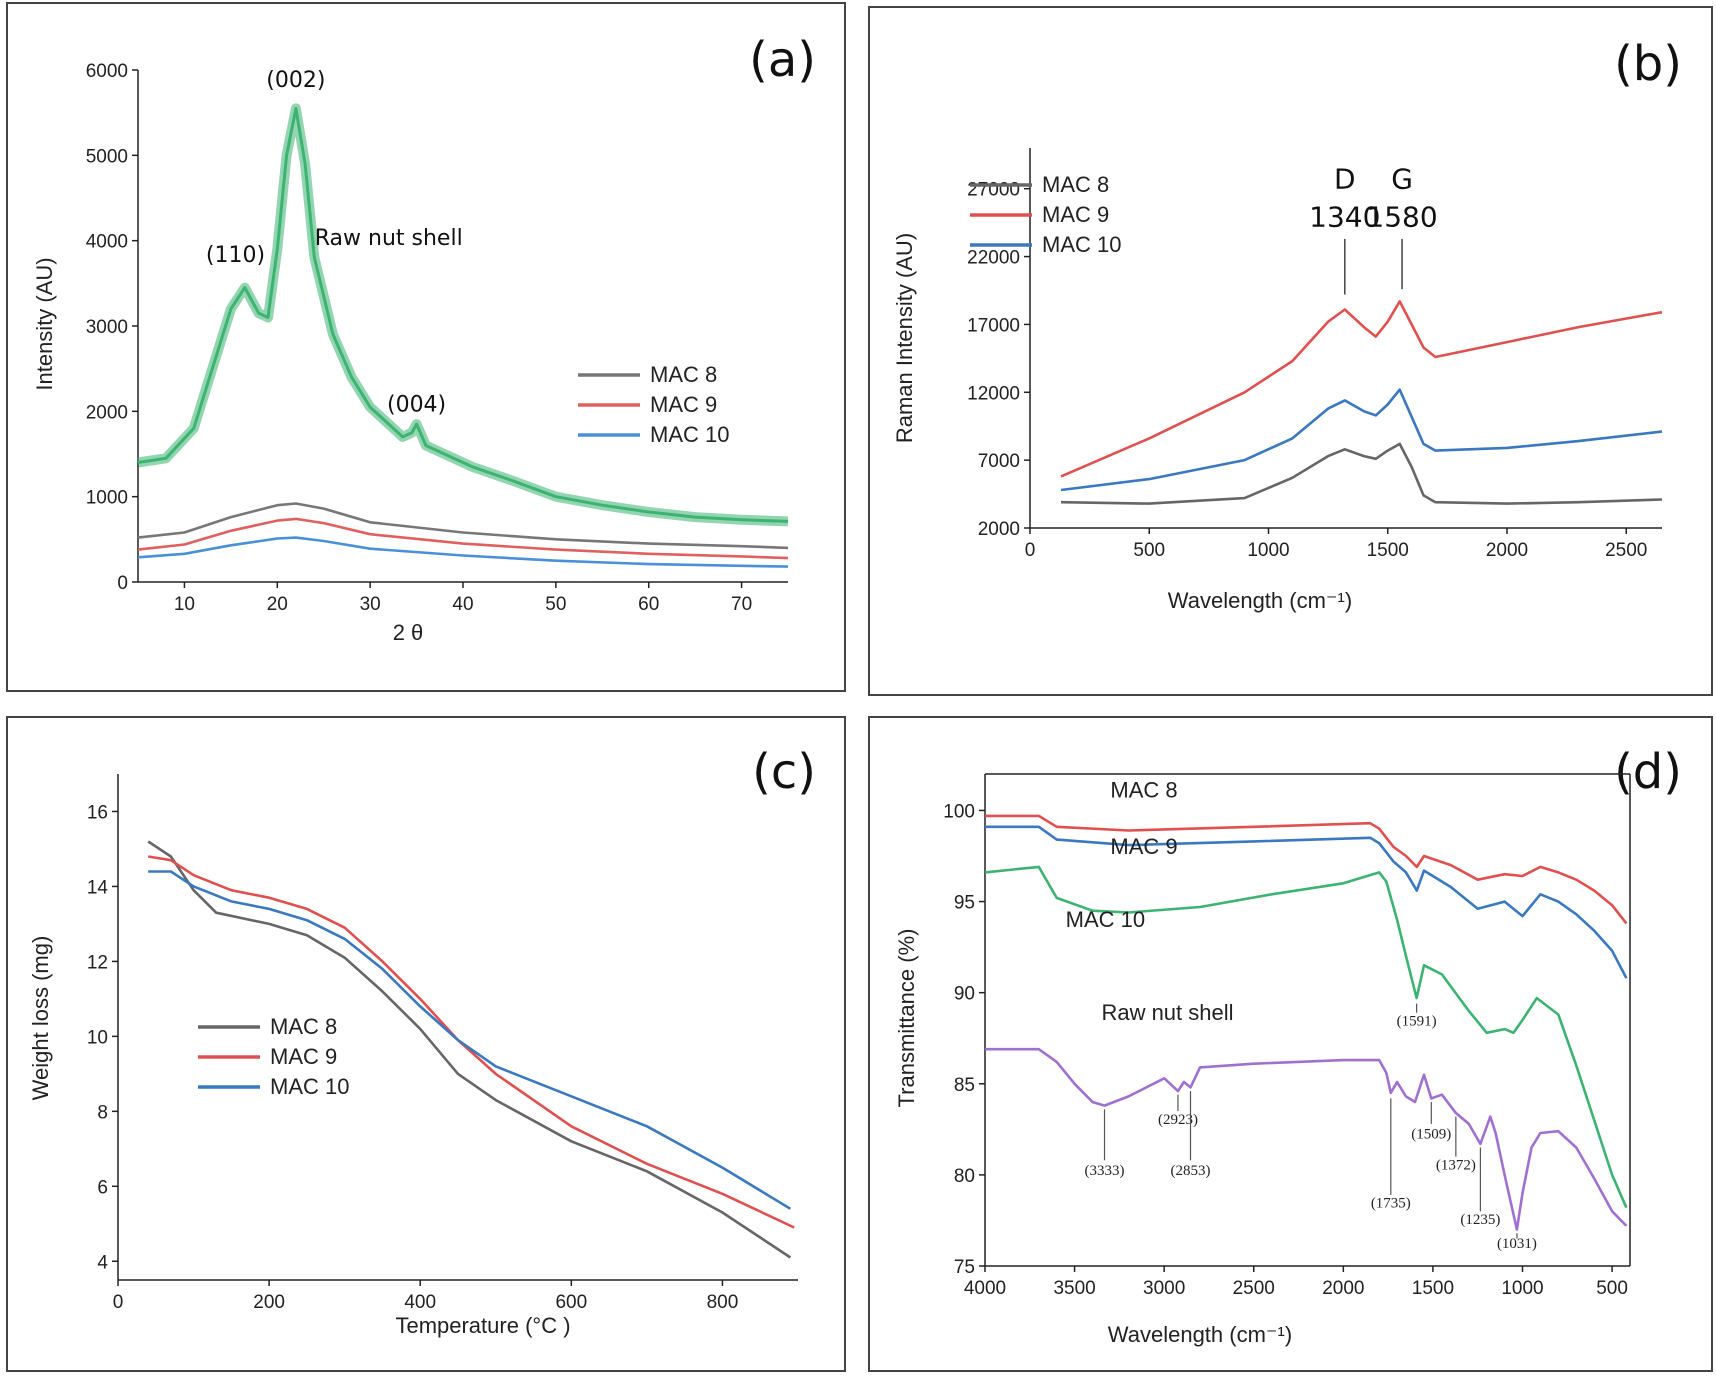 The width and height of the screenshot is (1716, 1377). I want to click on chart-b-y-tick-label: 17000, so click(993, 325).